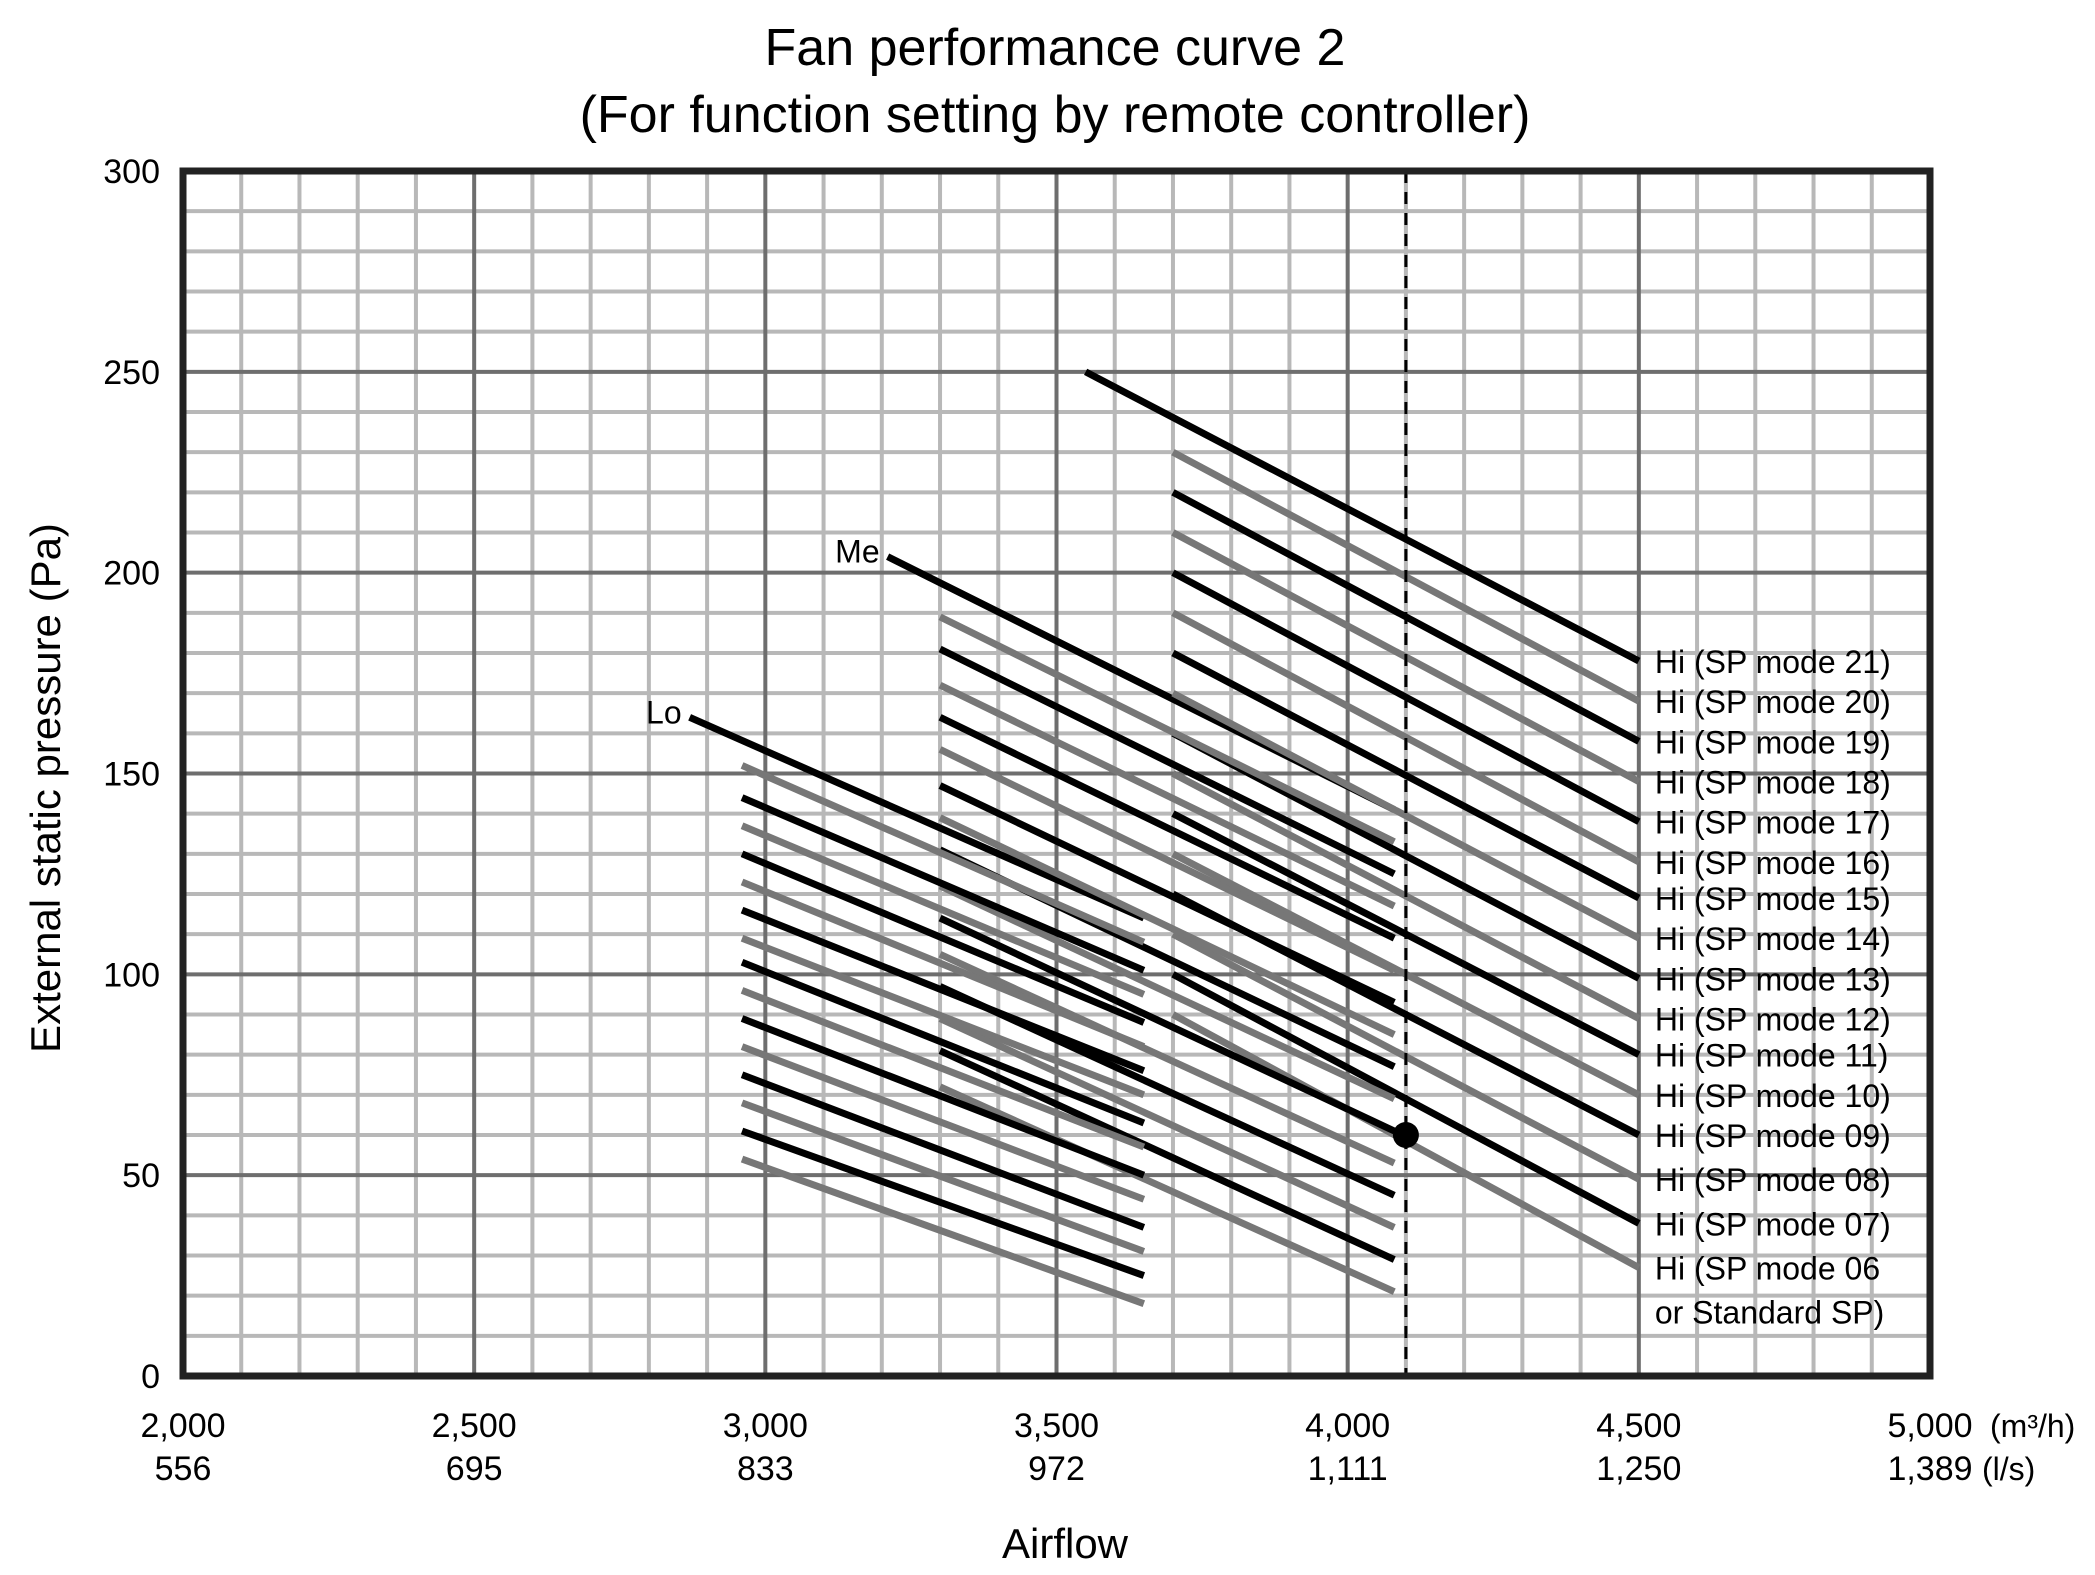  I want to click on x-tick-label: 4,000, so click(1347, 1426).